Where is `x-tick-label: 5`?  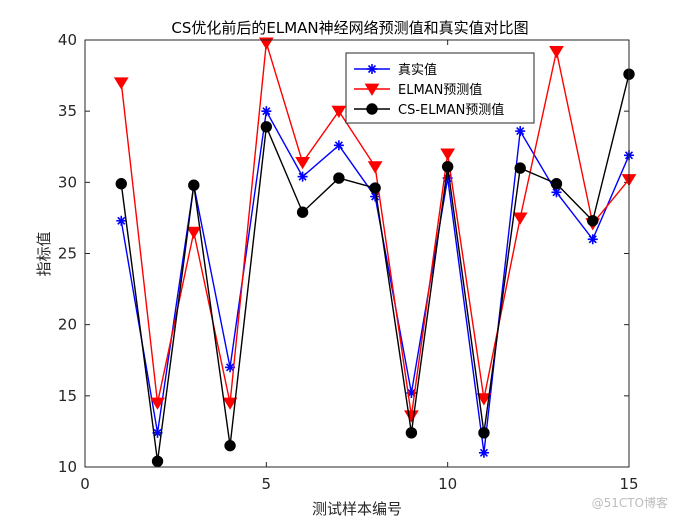
x-tick-label: 5 is located at coordinates (267, 484).